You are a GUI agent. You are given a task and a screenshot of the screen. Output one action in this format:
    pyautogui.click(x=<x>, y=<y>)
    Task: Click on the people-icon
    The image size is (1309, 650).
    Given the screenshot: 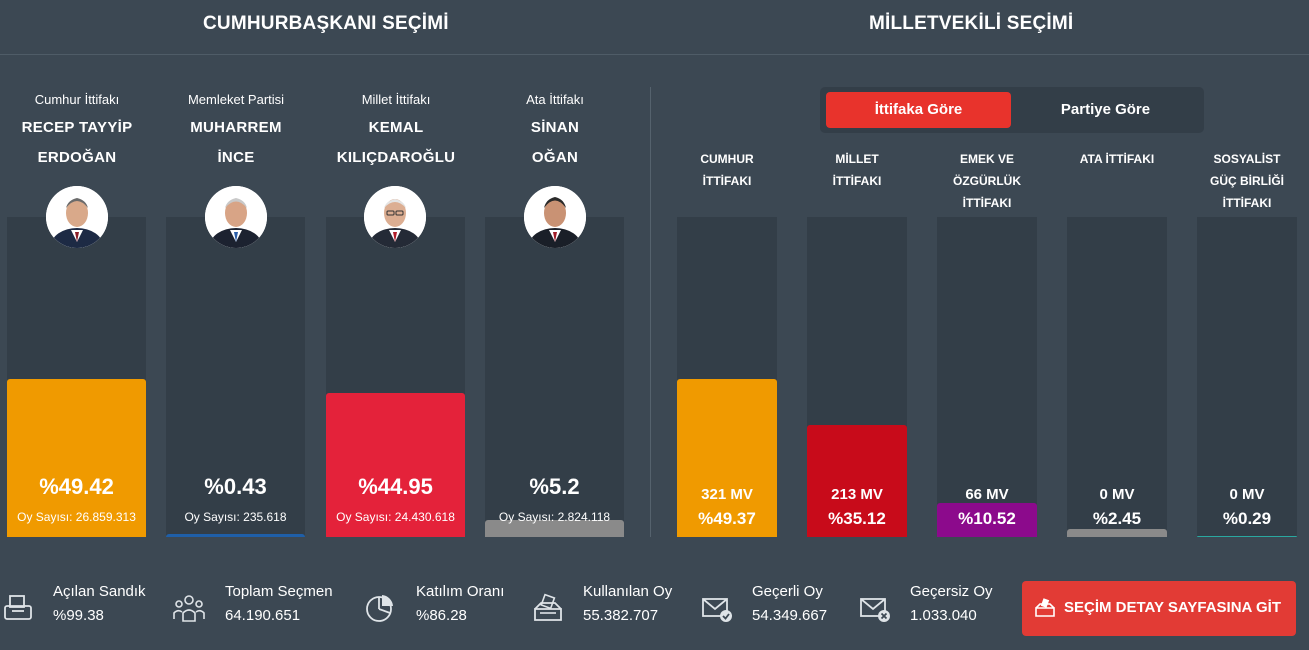 What is the action you would take?
    pyautogui.click(x=189, y=608)
    